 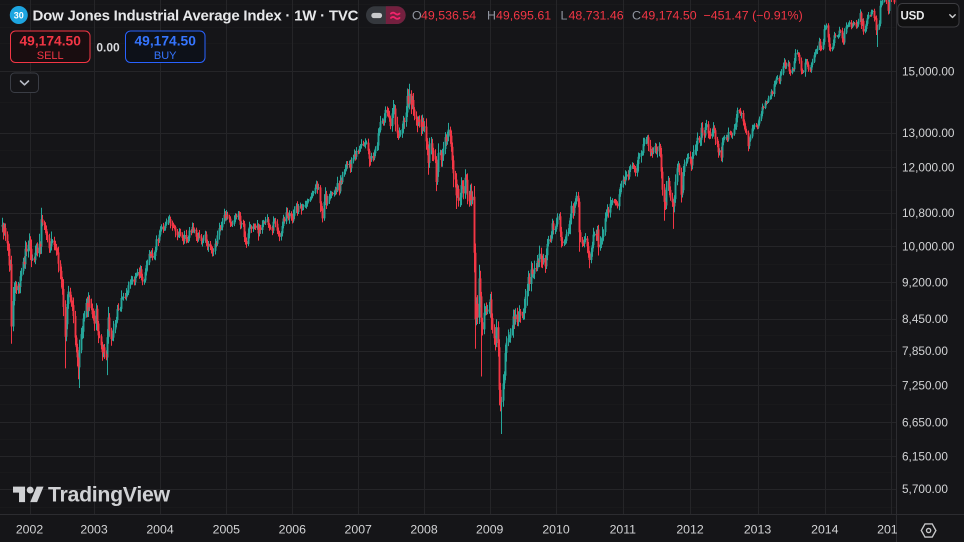 I want to click on svg-text: TradingView, so click(x=109, y=495).